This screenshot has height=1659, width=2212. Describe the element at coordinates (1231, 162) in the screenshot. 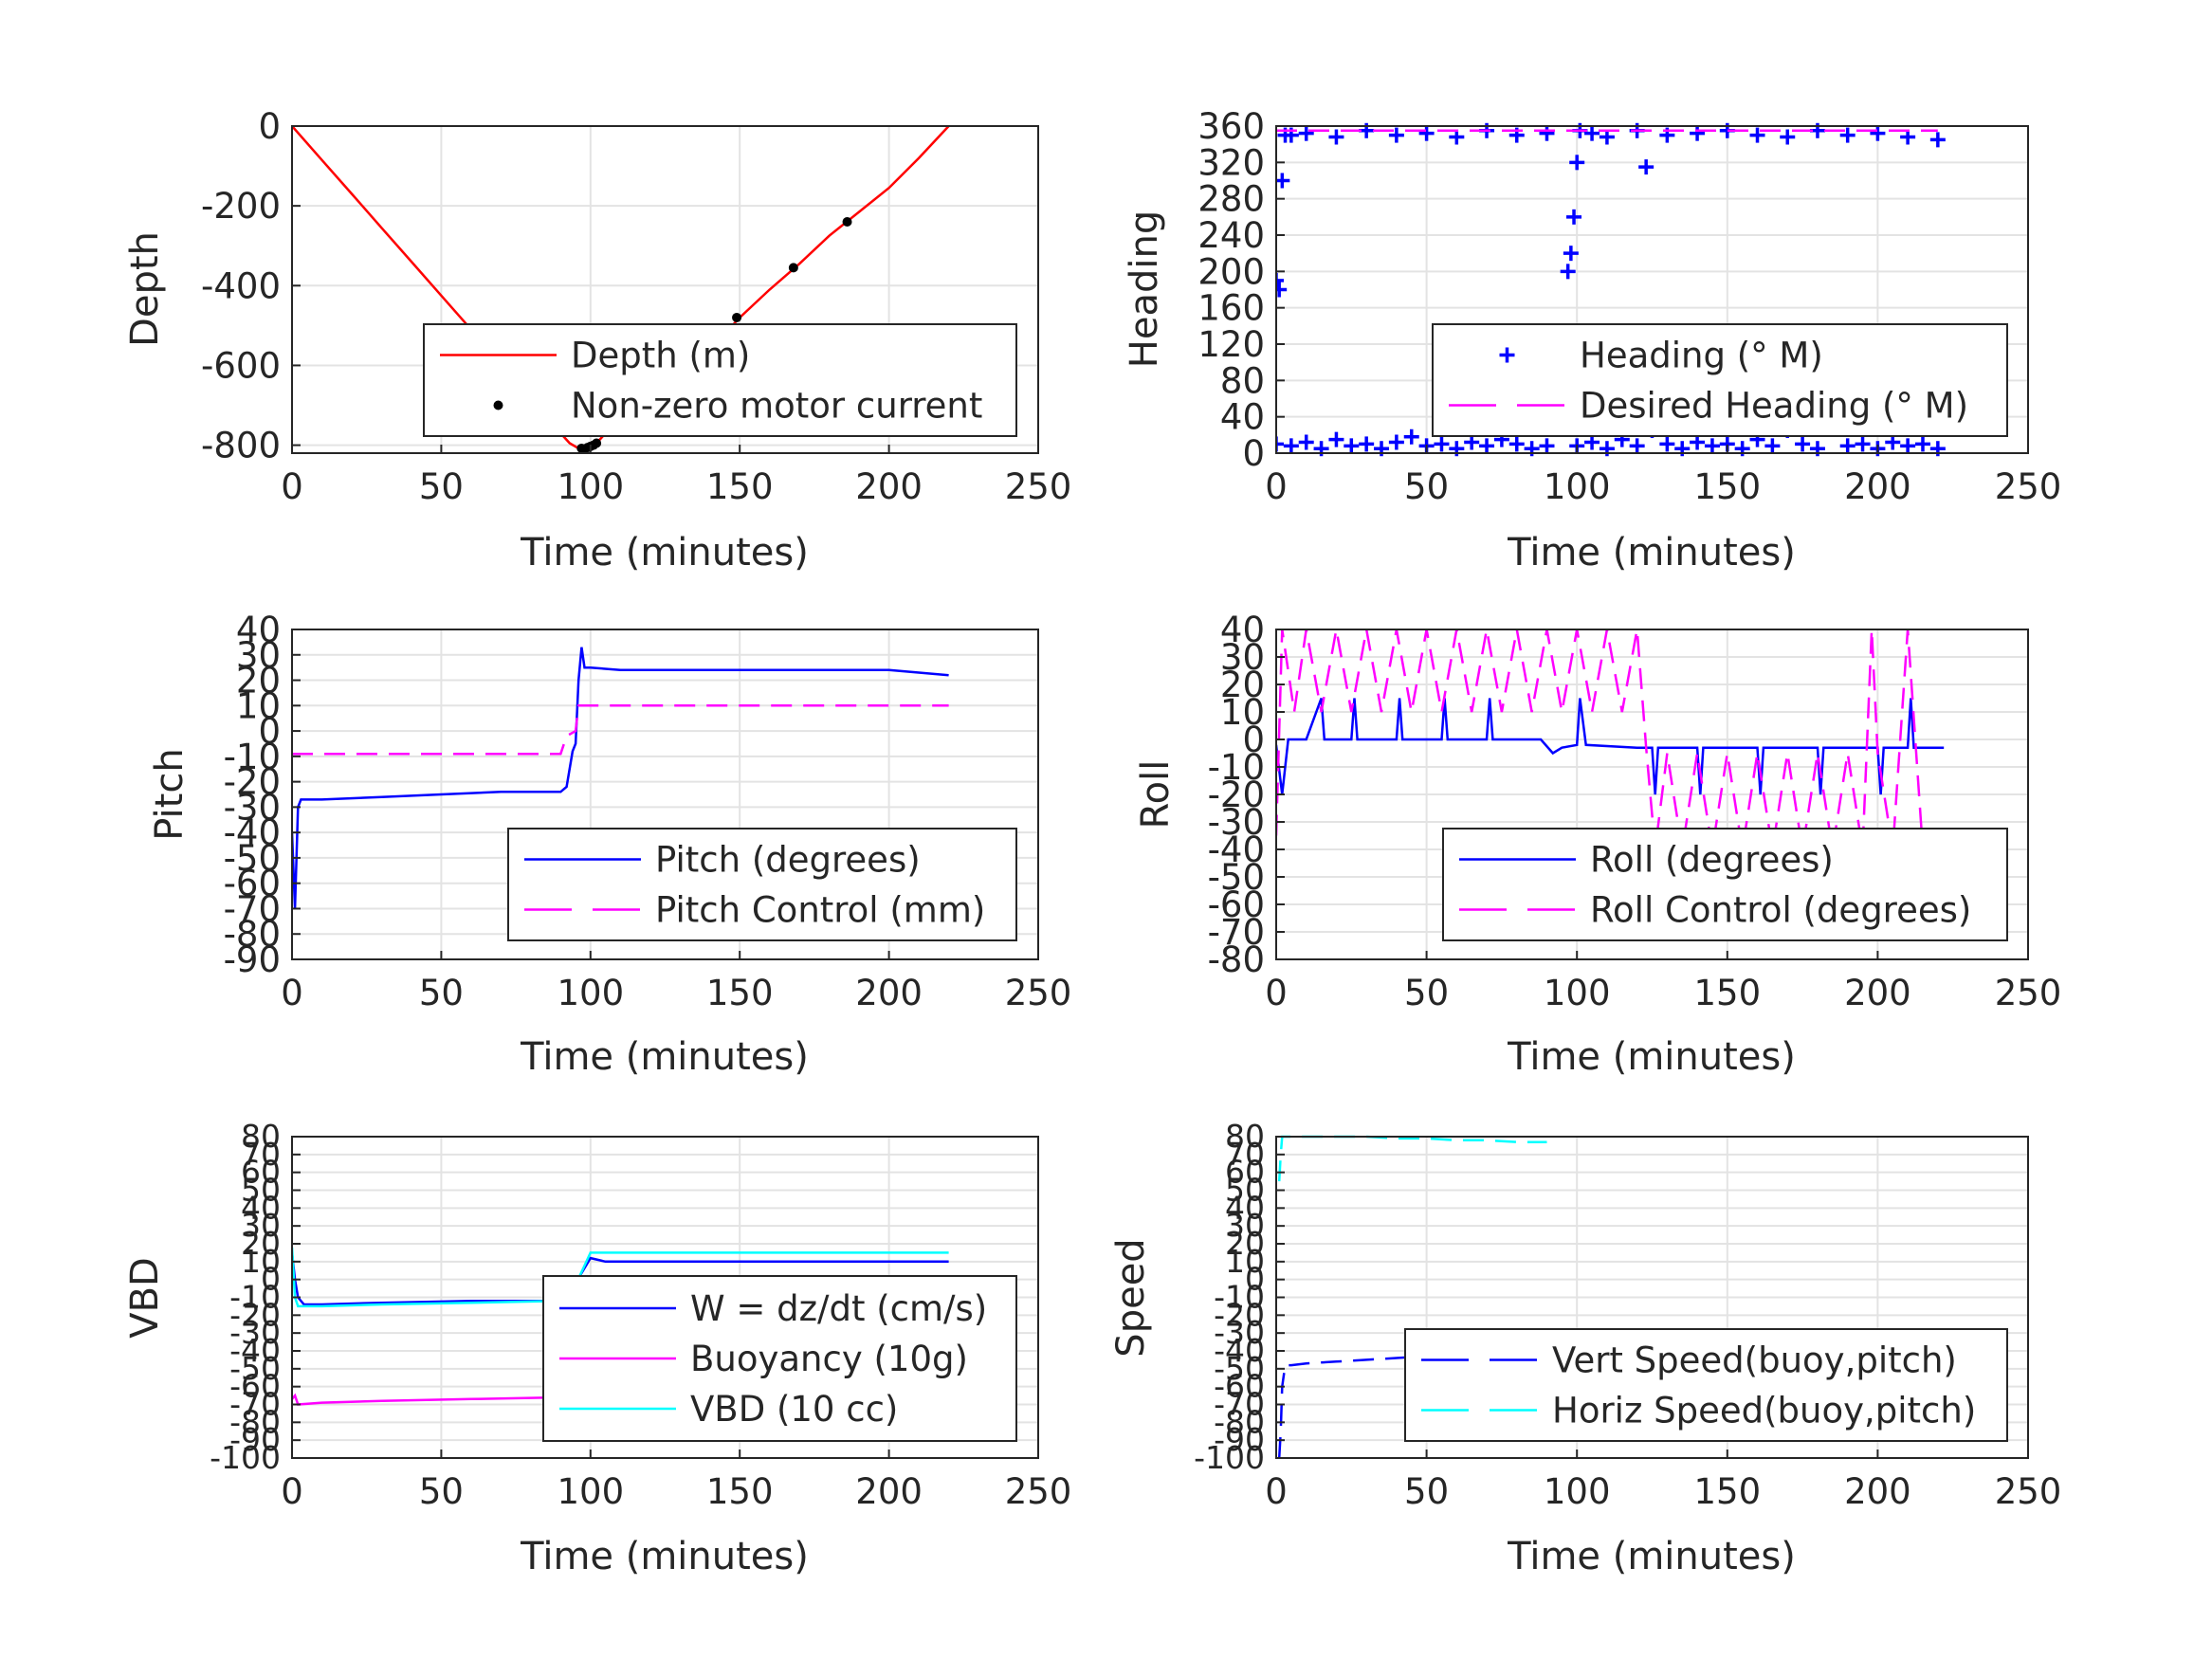

I see `heading-ytick-label: 320` at that location.